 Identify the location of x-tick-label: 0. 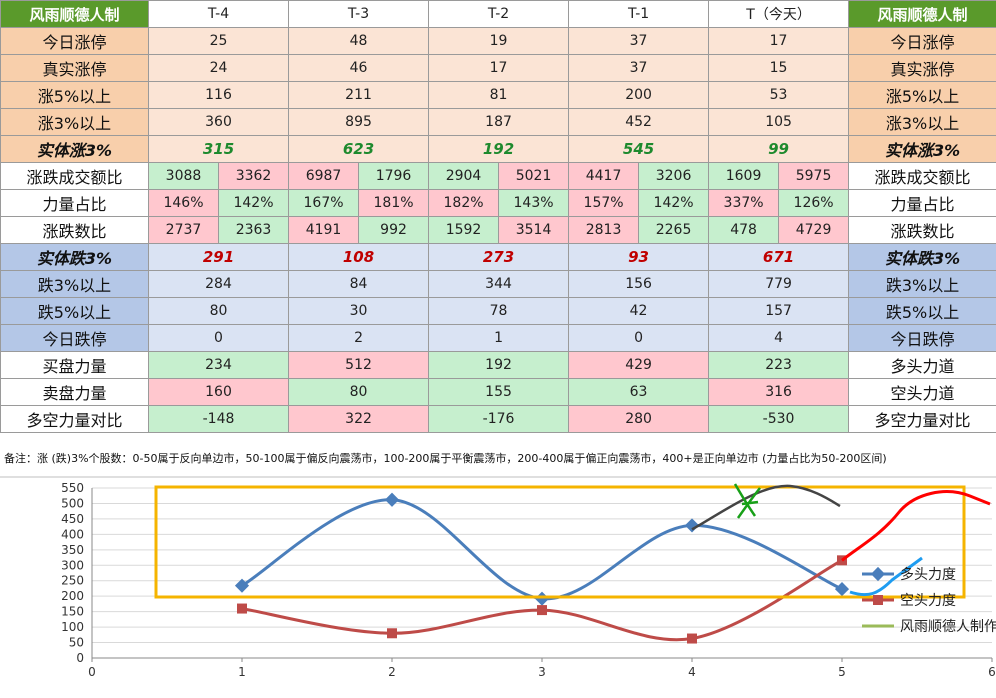
(92, 672).